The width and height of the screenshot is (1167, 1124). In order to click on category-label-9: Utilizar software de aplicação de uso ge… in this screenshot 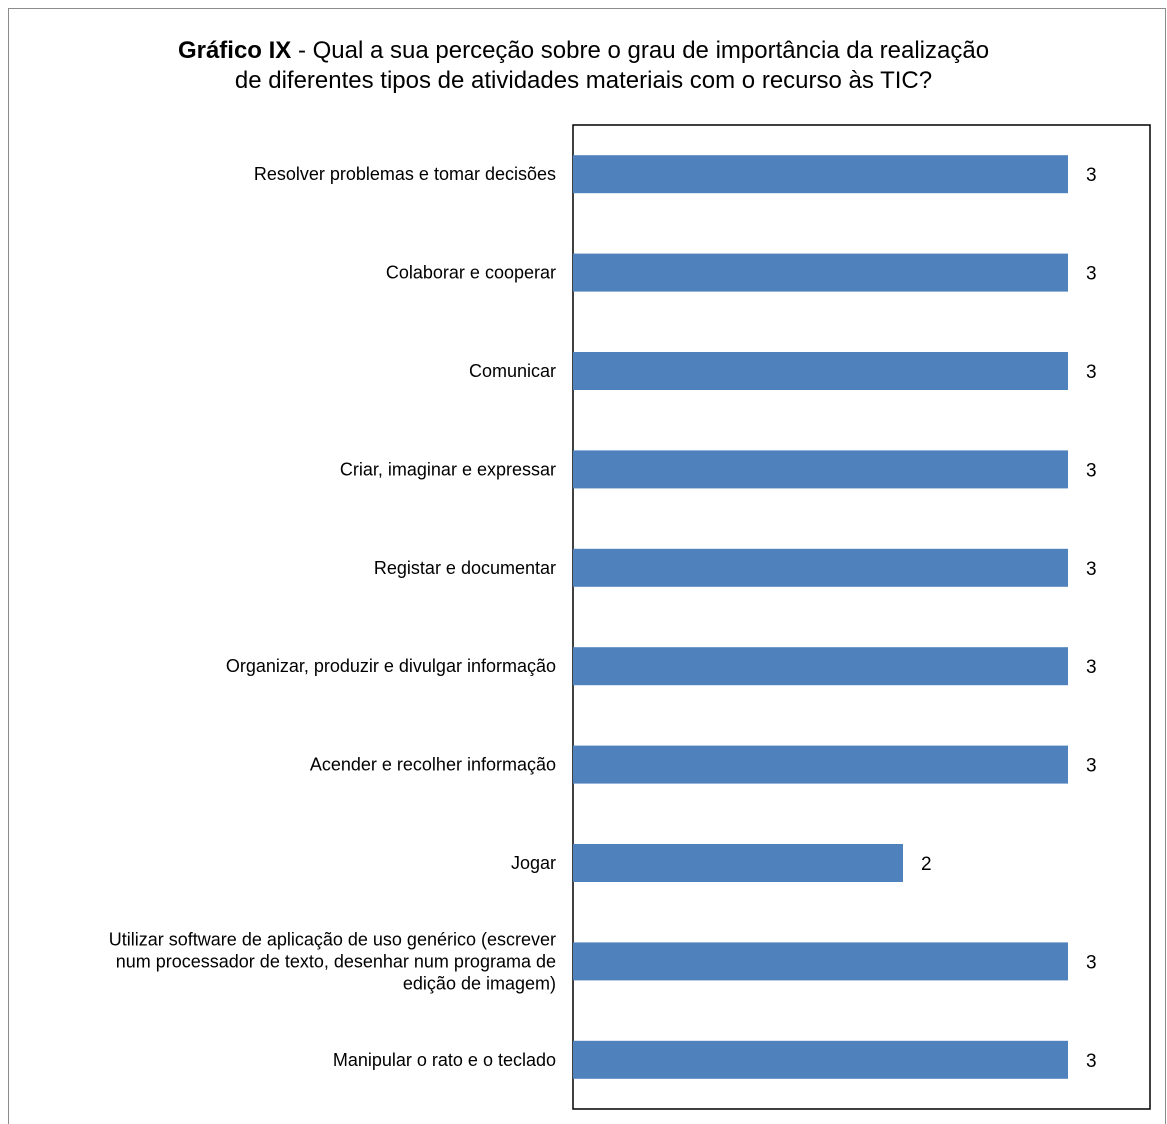, I will do `click(332, 961)`.